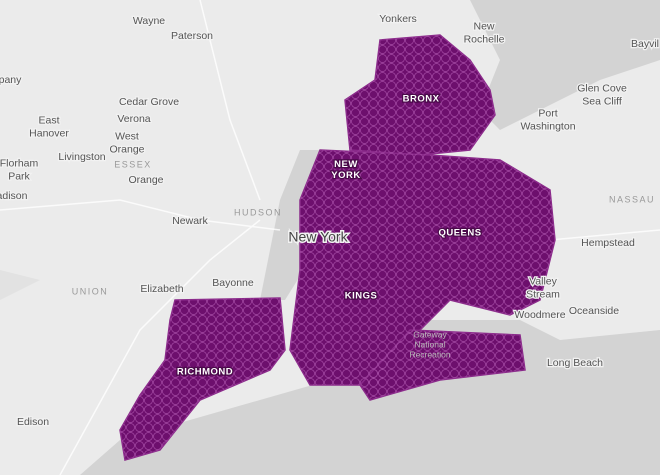  What do you see at coordinates (484, 39) in the screenshot?
I see `place-label: Rochelle` at bounding box center [484, 39].